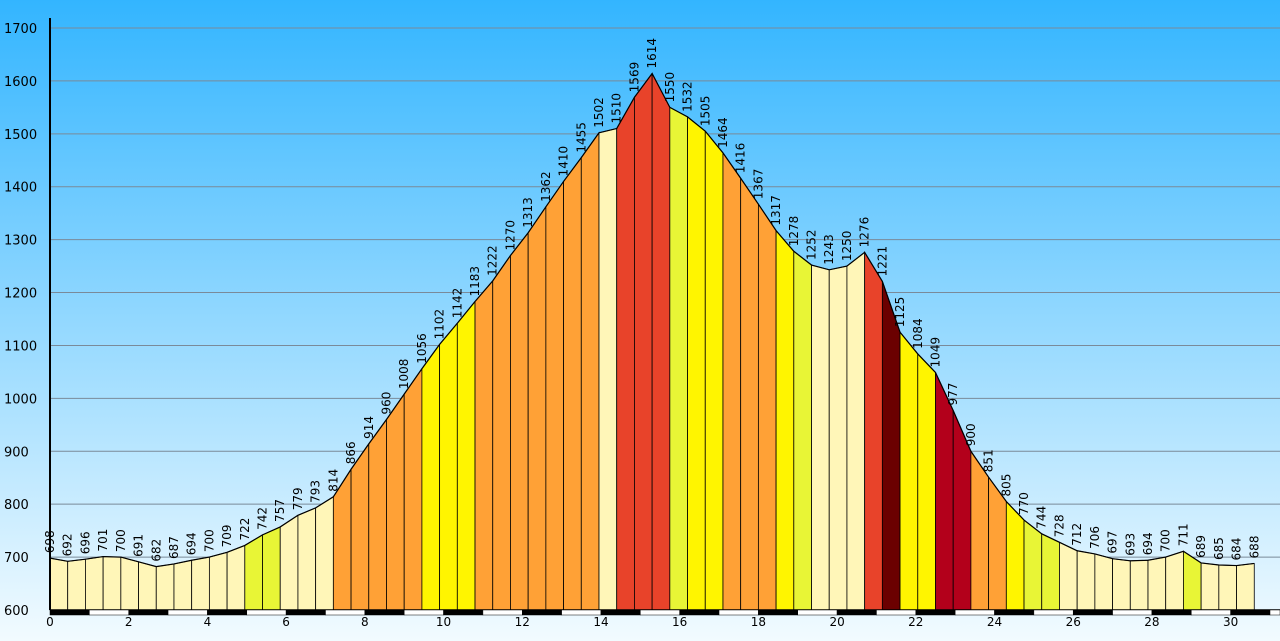 The height and width of the screenshot is (641, 1280). What do you see at coordinates (935, 352) in the screenshot?
I see `elevation-value-label: 1049` at bounding box center [935, 352].